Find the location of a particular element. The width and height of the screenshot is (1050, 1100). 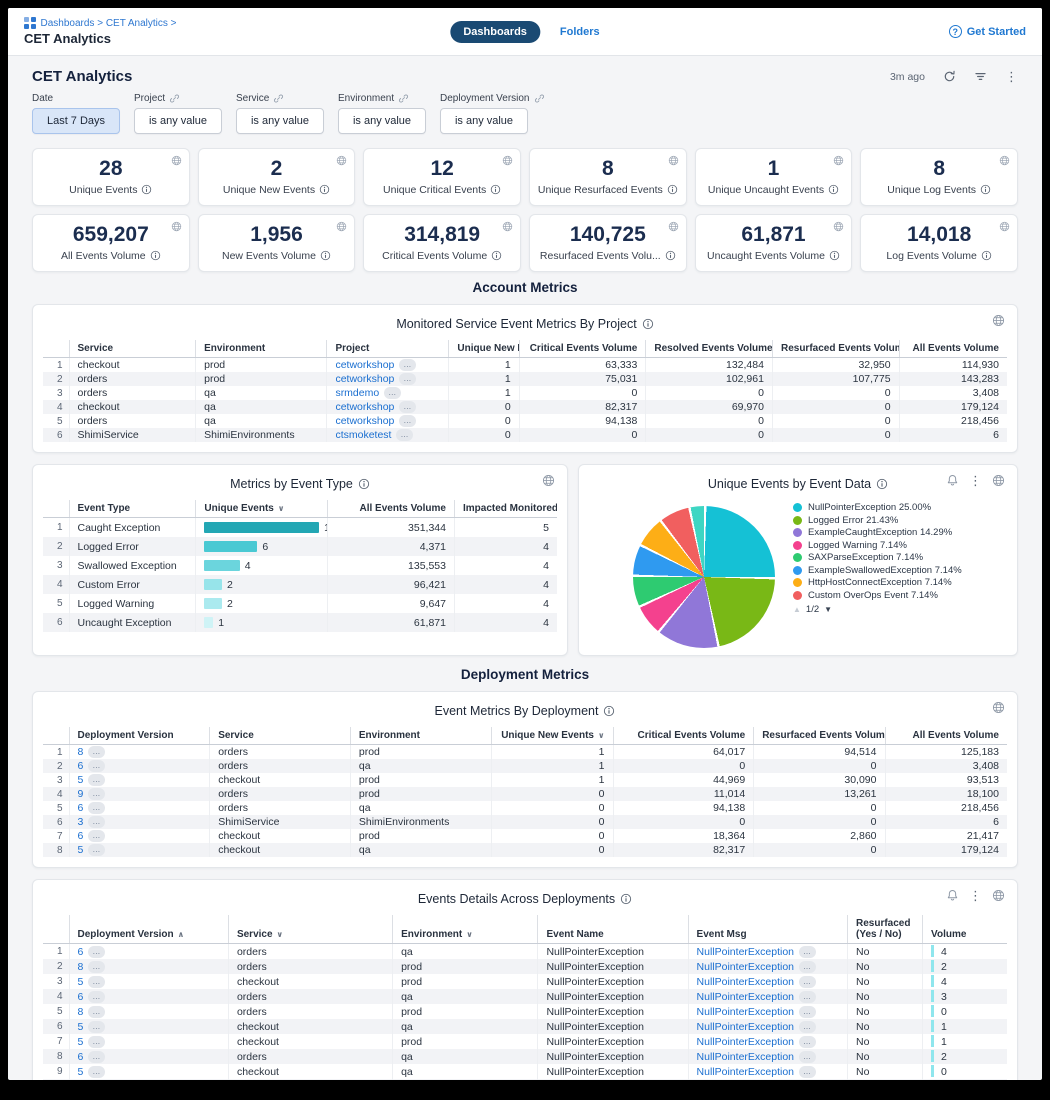

deployment-version-link: 3 is located at coordinates (80, 822).